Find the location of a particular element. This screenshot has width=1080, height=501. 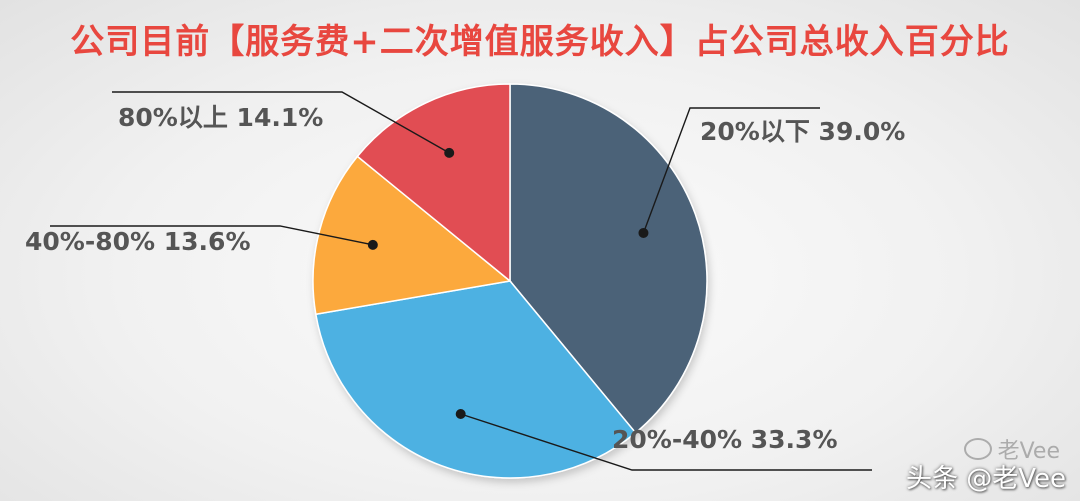

watermark-faint-text: 老Vee is located at coordinates (1028, 451).